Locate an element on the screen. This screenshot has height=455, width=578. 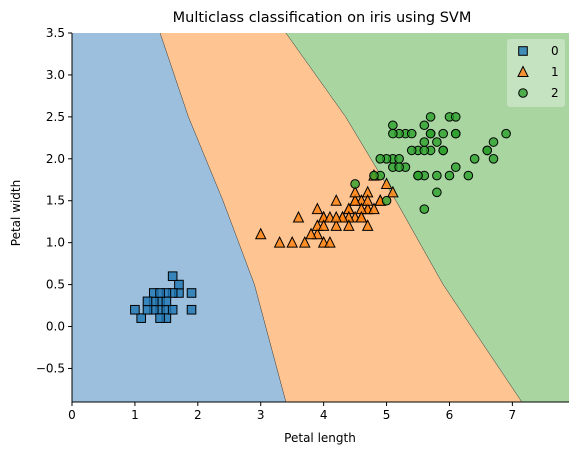
x-axis-label: Petal length is located at coordinates (320, 438).